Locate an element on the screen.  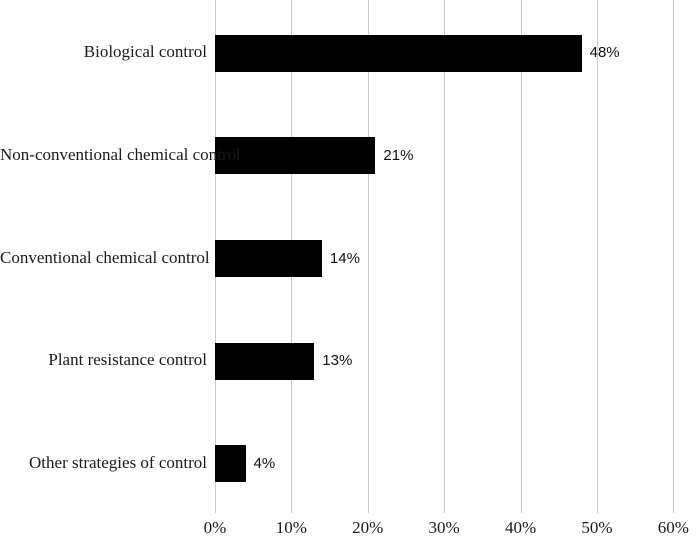
x-tick-label: 10% is located at coordinates (291, 527).